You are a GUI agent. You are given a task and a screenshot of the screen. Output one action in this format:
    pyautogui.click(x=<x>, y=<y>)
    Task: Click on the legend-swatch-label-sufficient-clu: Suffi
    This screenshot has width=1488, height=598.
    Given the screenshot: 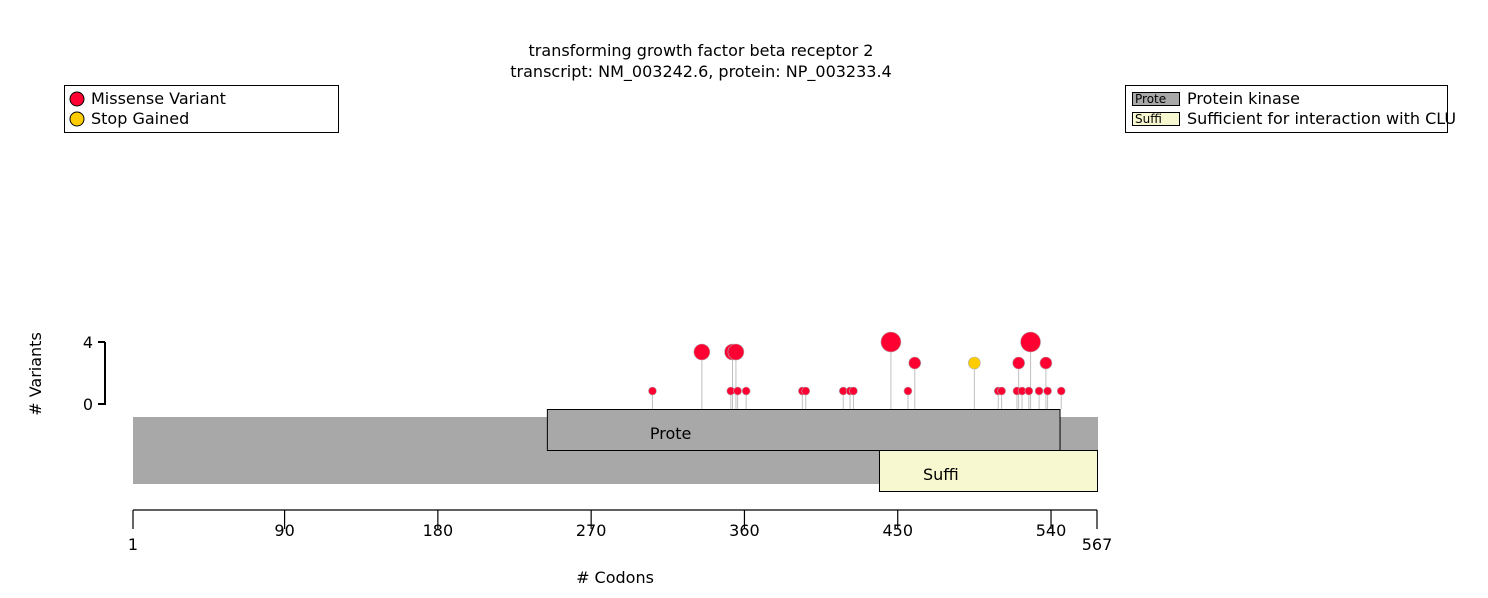 What is the action you would take?
    pyautogui.click(x=1148, y=119)
    